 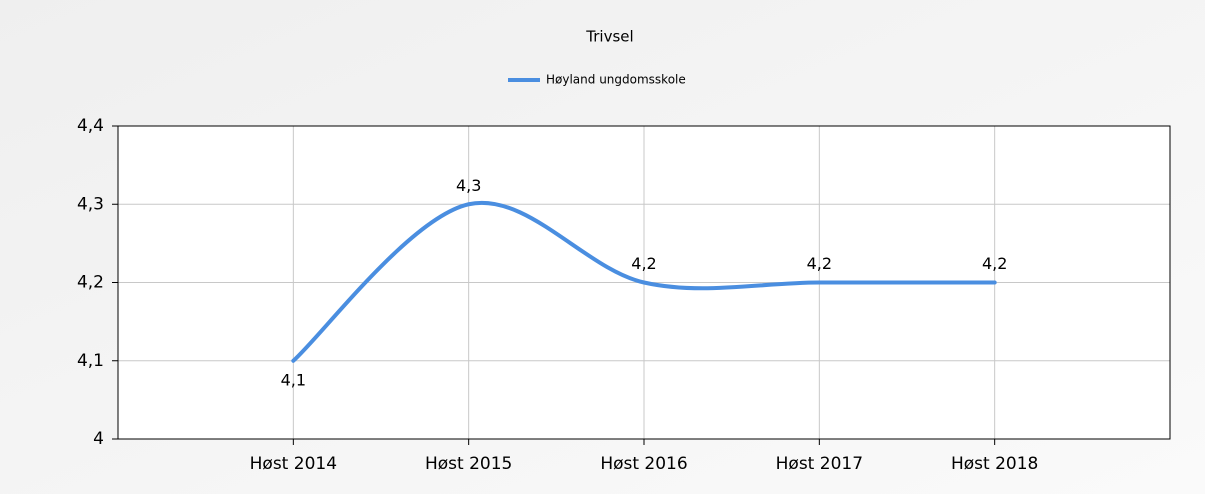 What do you see at coordinates (616, 80) in the screenshot?
I see `legend-label: Høyland ungdomsskole` at bounding box center [616, 80].